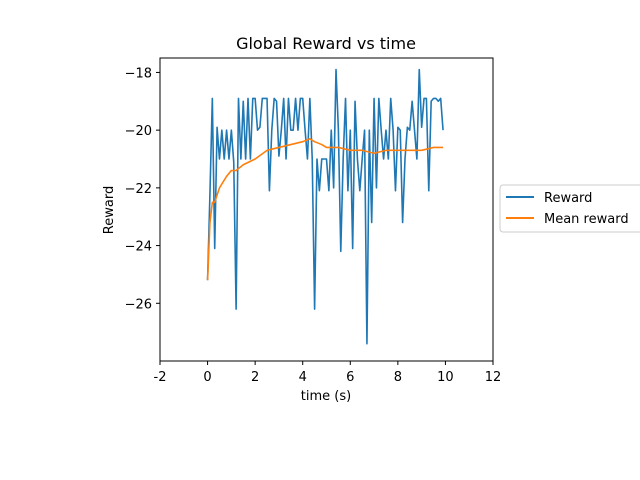 The width and height of the screenshot is (640, 480). What do you see at coordinates (138, 131) in the screenshot?
I see `y-tick-label: −20` at bounding box center [138, 131].